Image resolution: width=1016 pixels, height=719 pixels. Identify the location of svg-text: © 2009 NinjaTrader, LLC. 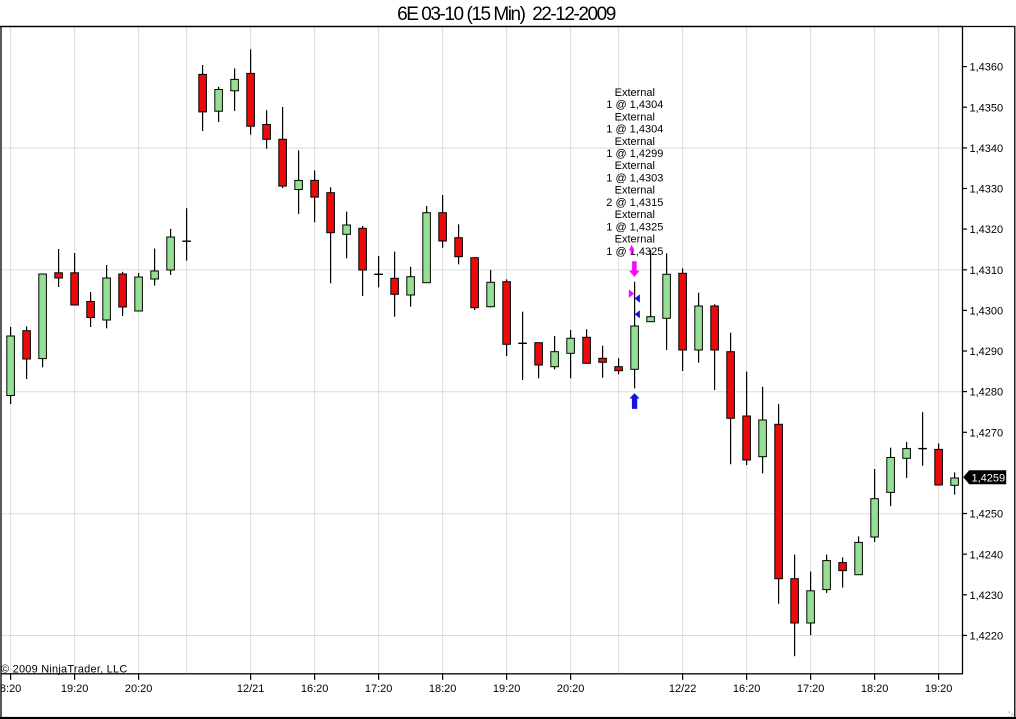
(64, 670).